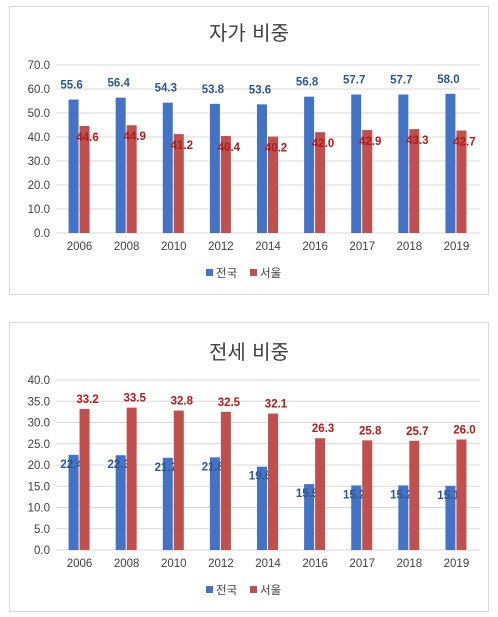  What do you see at coordinates (370, 142) in the screenshot?
I see `data-label: 42.9` at bounding box center [370, 142].